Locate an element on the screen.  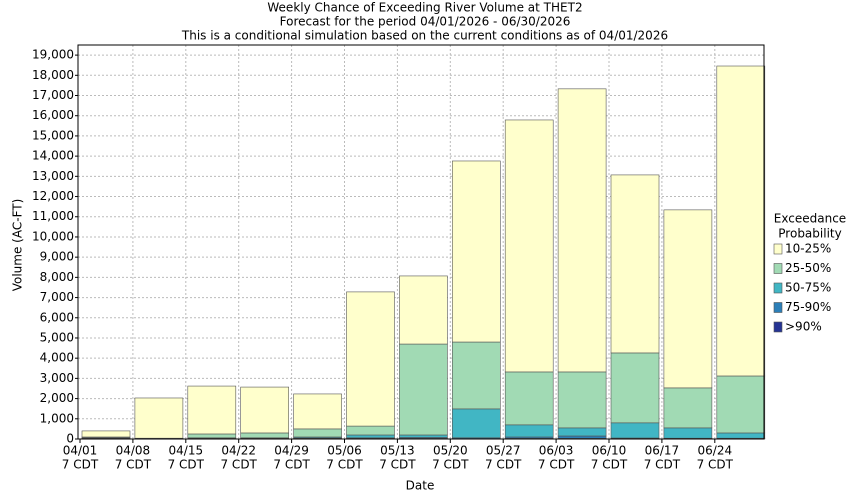
legend-label: 75-90% is located at coordinates (808, 307).